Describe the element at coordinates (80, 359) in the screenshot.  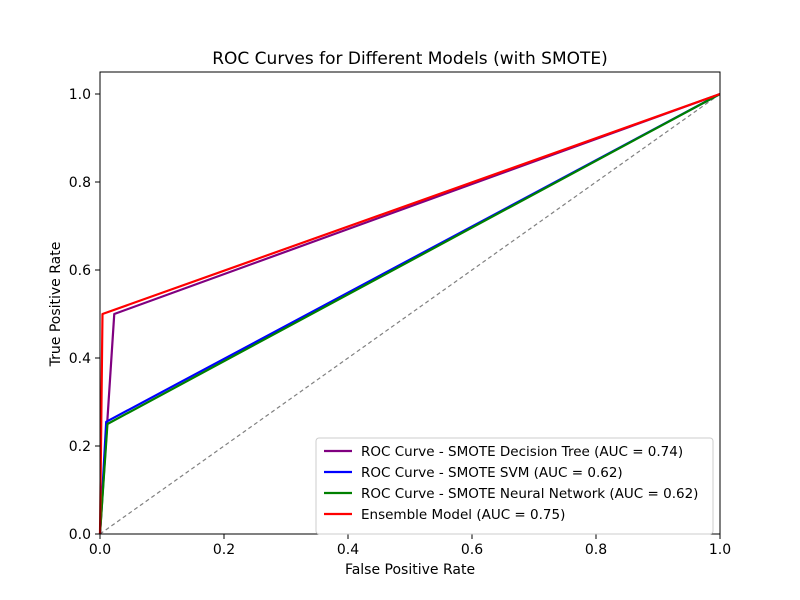
I see `y-tick-label: 0.4` at that location.